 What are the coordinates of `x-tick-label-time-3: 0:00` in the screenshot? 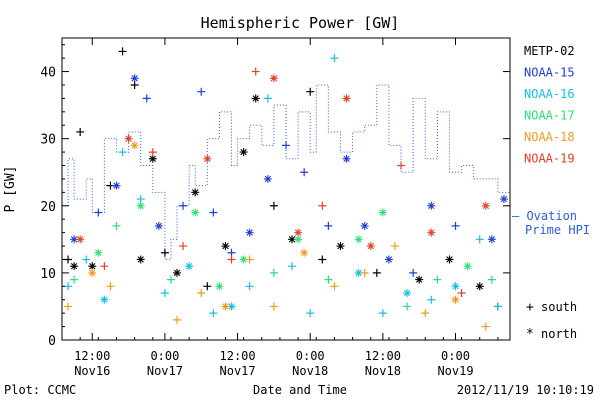 It's located at (310, 356).